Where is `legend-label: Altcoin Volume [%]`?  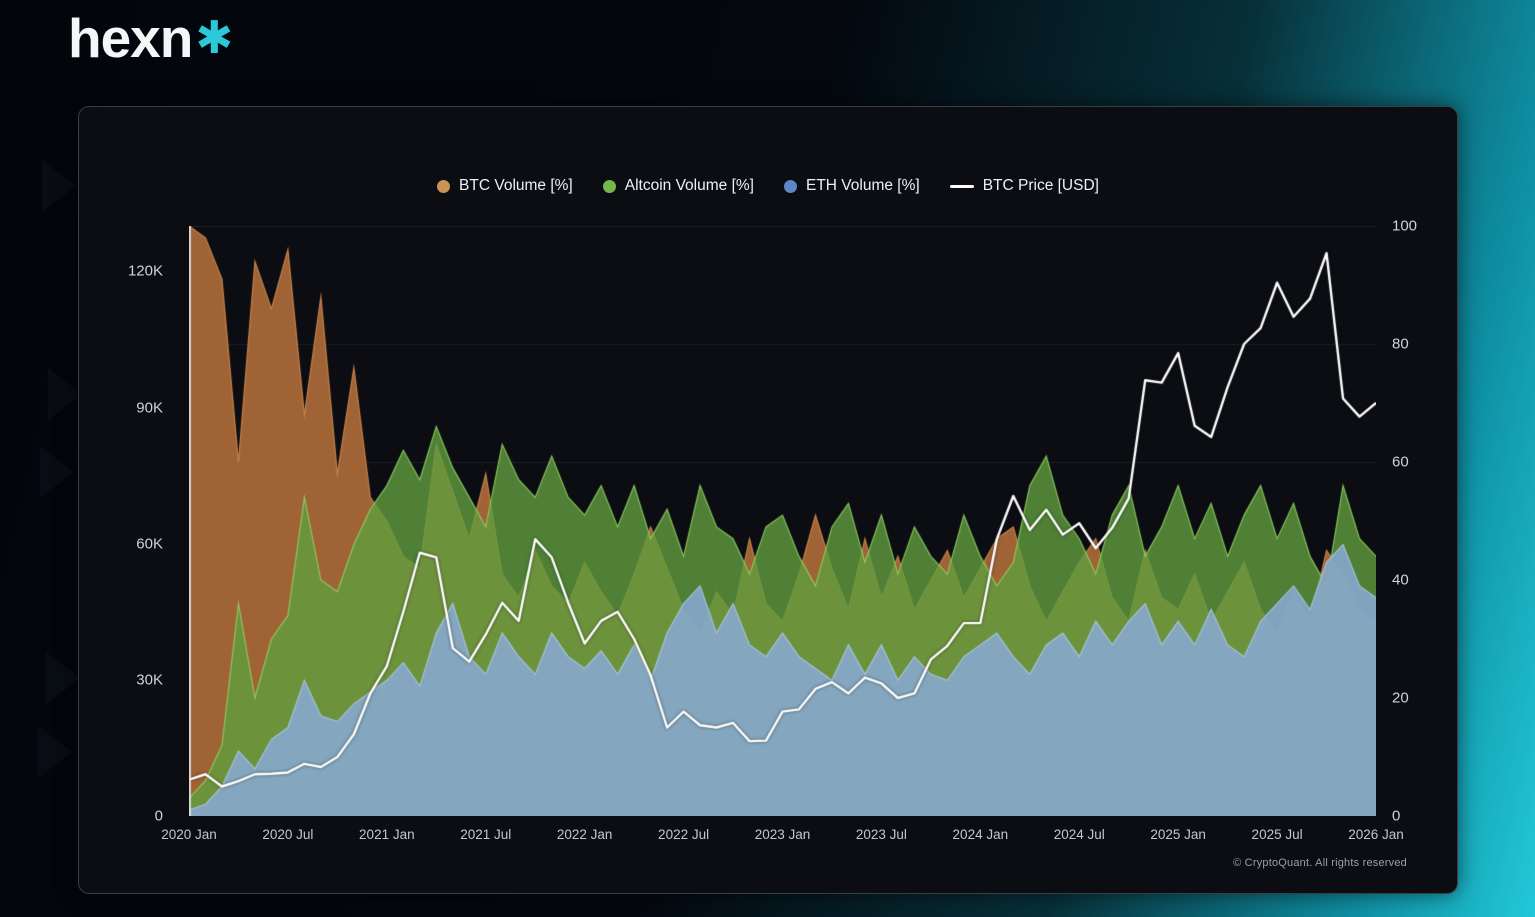
legend-label: Altcoin Volume [%] is located at coordinates (689, 185).